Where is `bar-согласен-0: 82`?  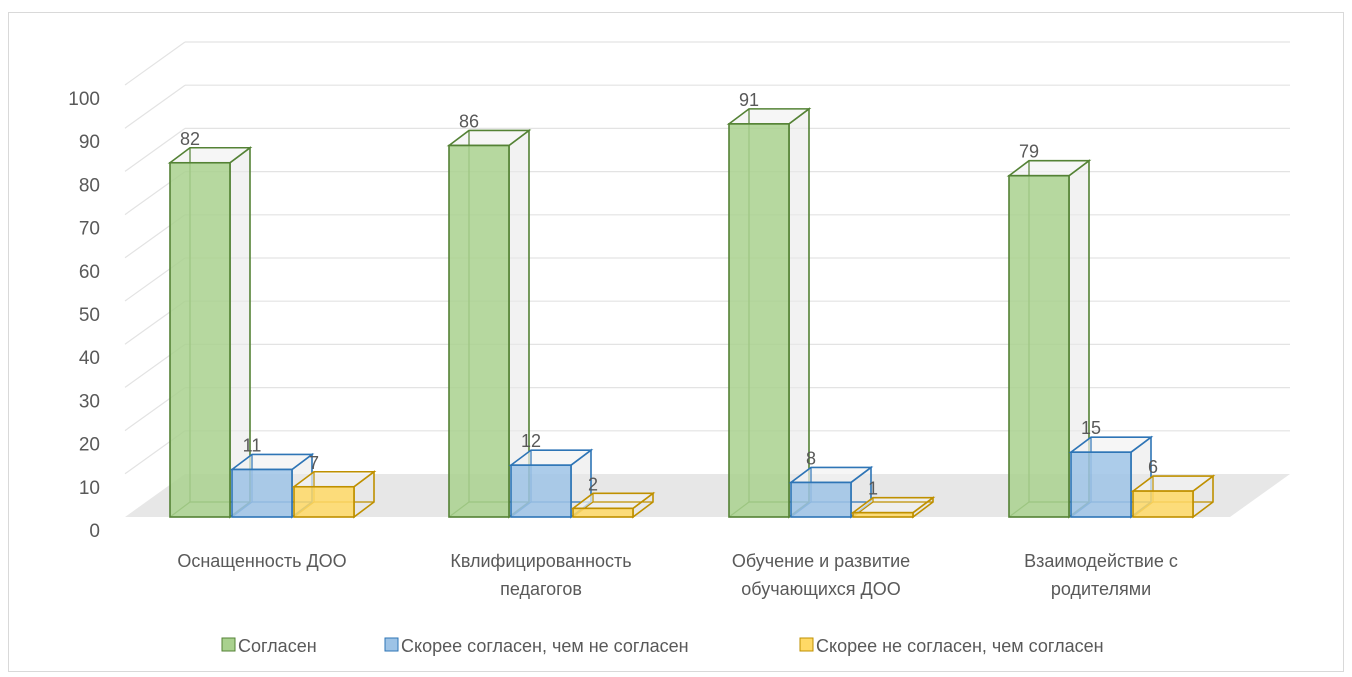
bar-согласен-0: 82 is located at coordinates (210, 324).